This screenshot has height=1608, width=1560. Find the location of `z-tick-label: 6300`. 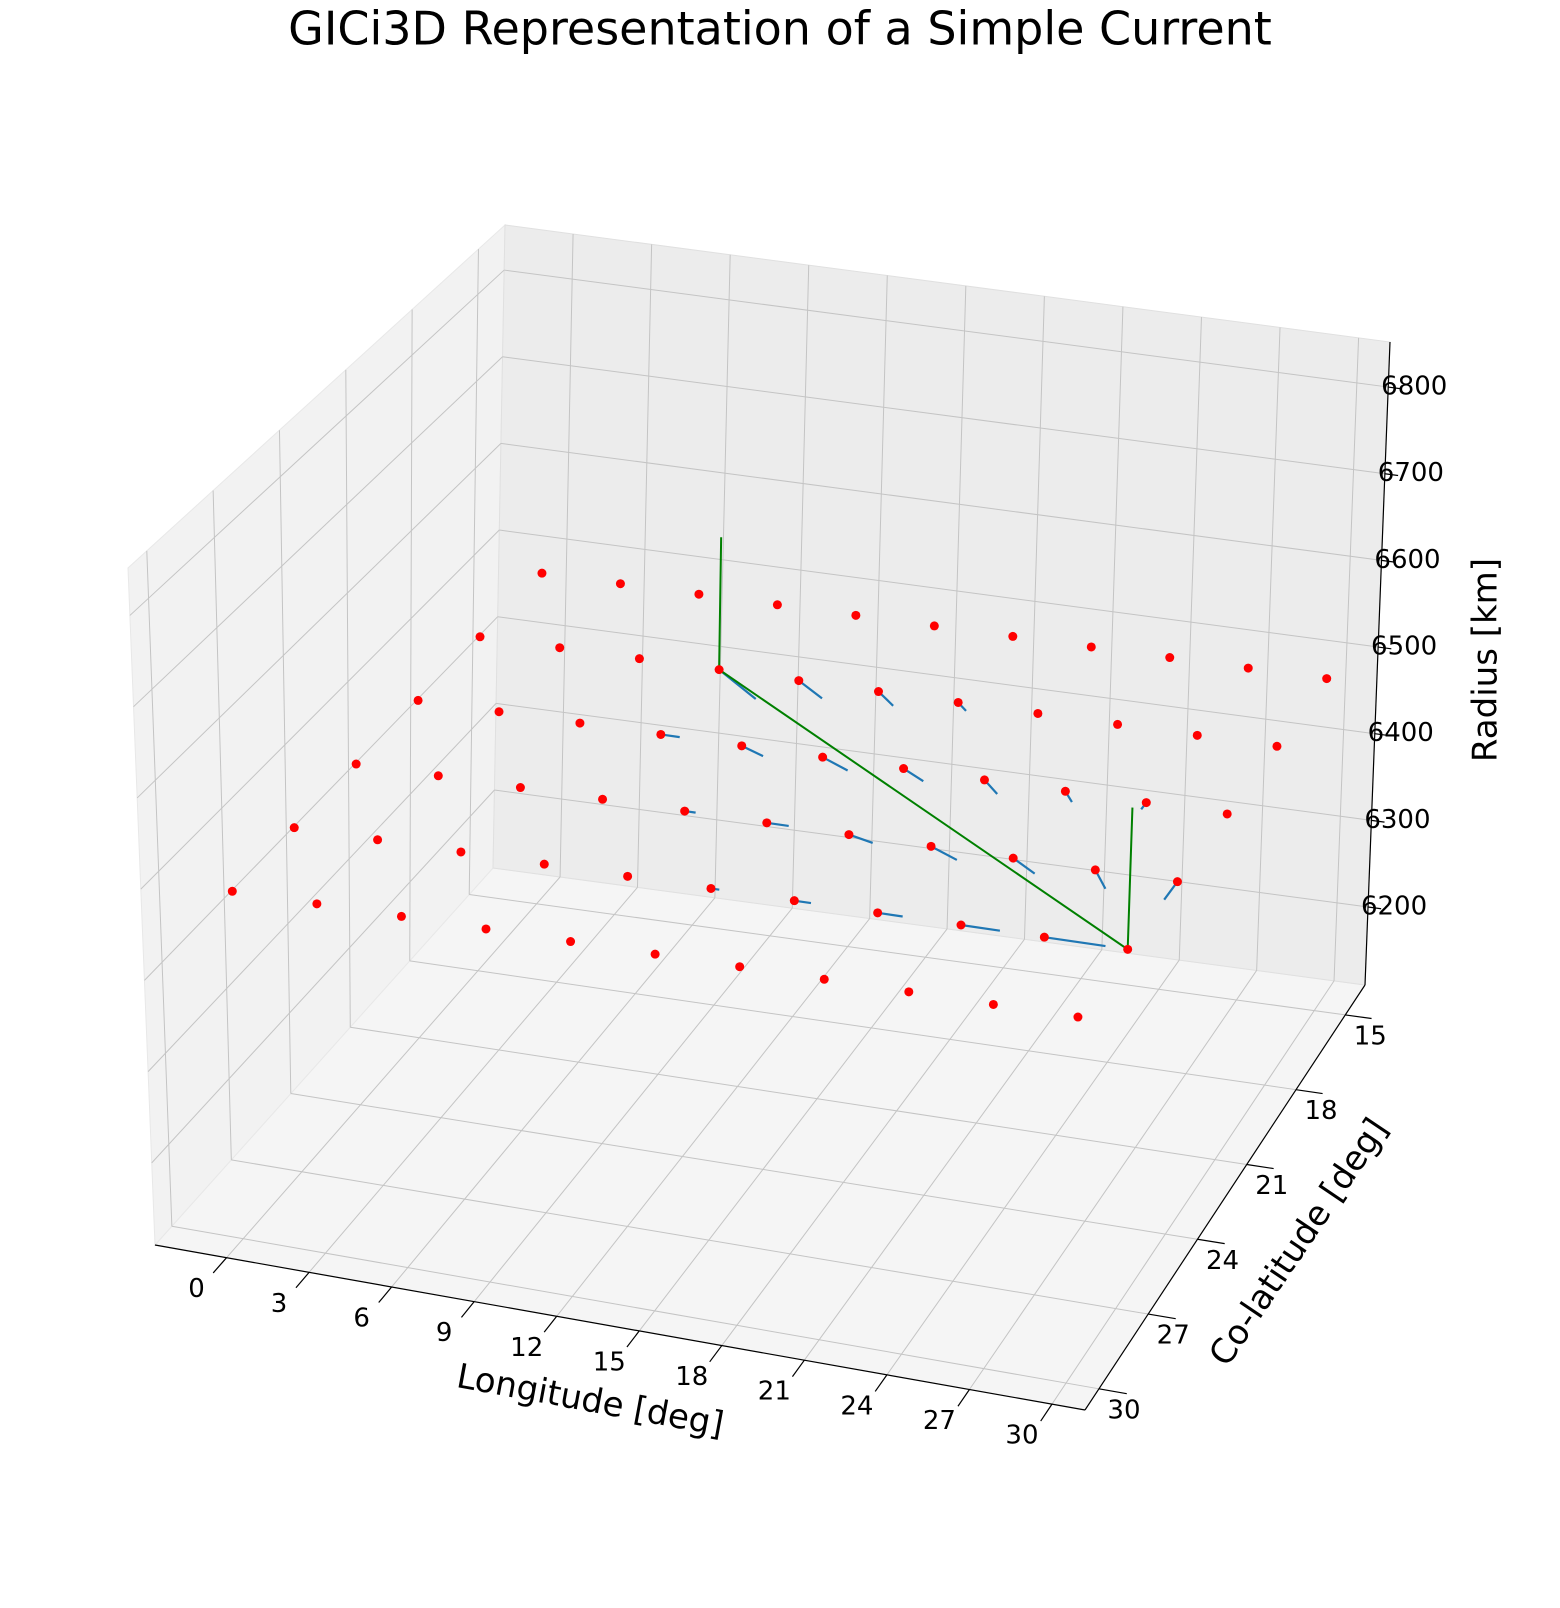

z-tick-label: 6300 is located at coordinates (1397, 820).